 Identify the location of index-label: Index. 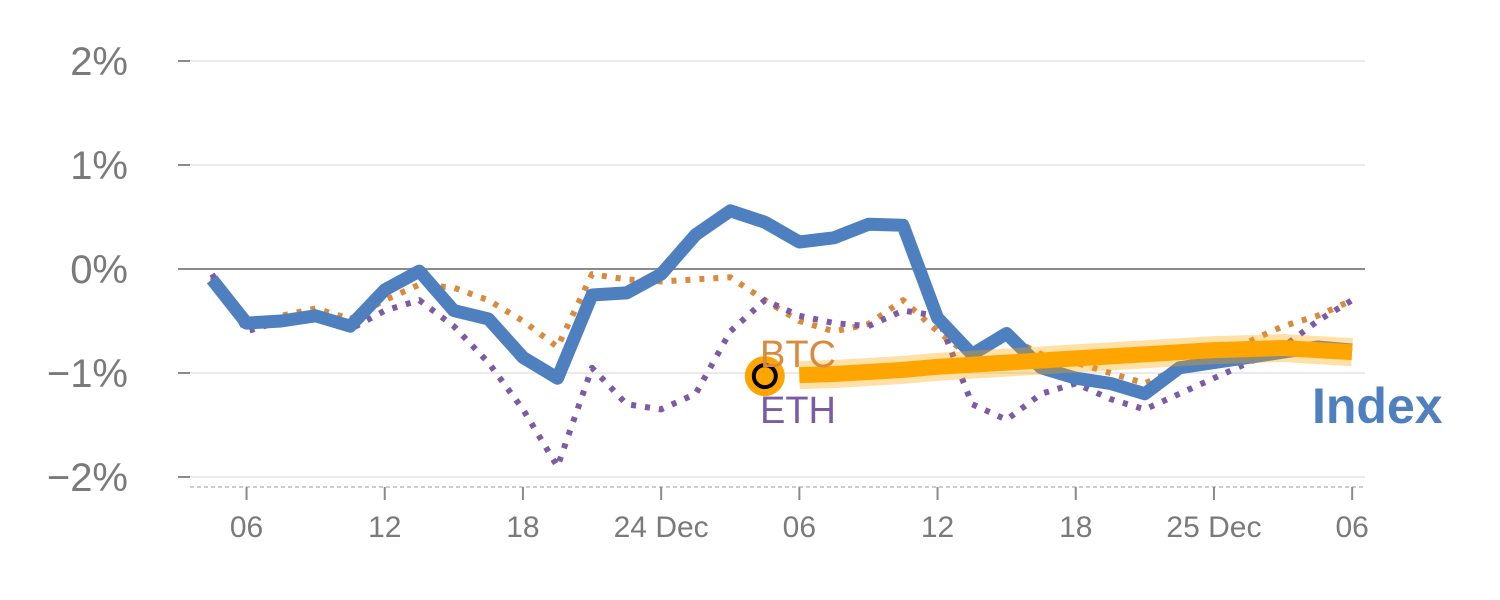
(1377, 406).